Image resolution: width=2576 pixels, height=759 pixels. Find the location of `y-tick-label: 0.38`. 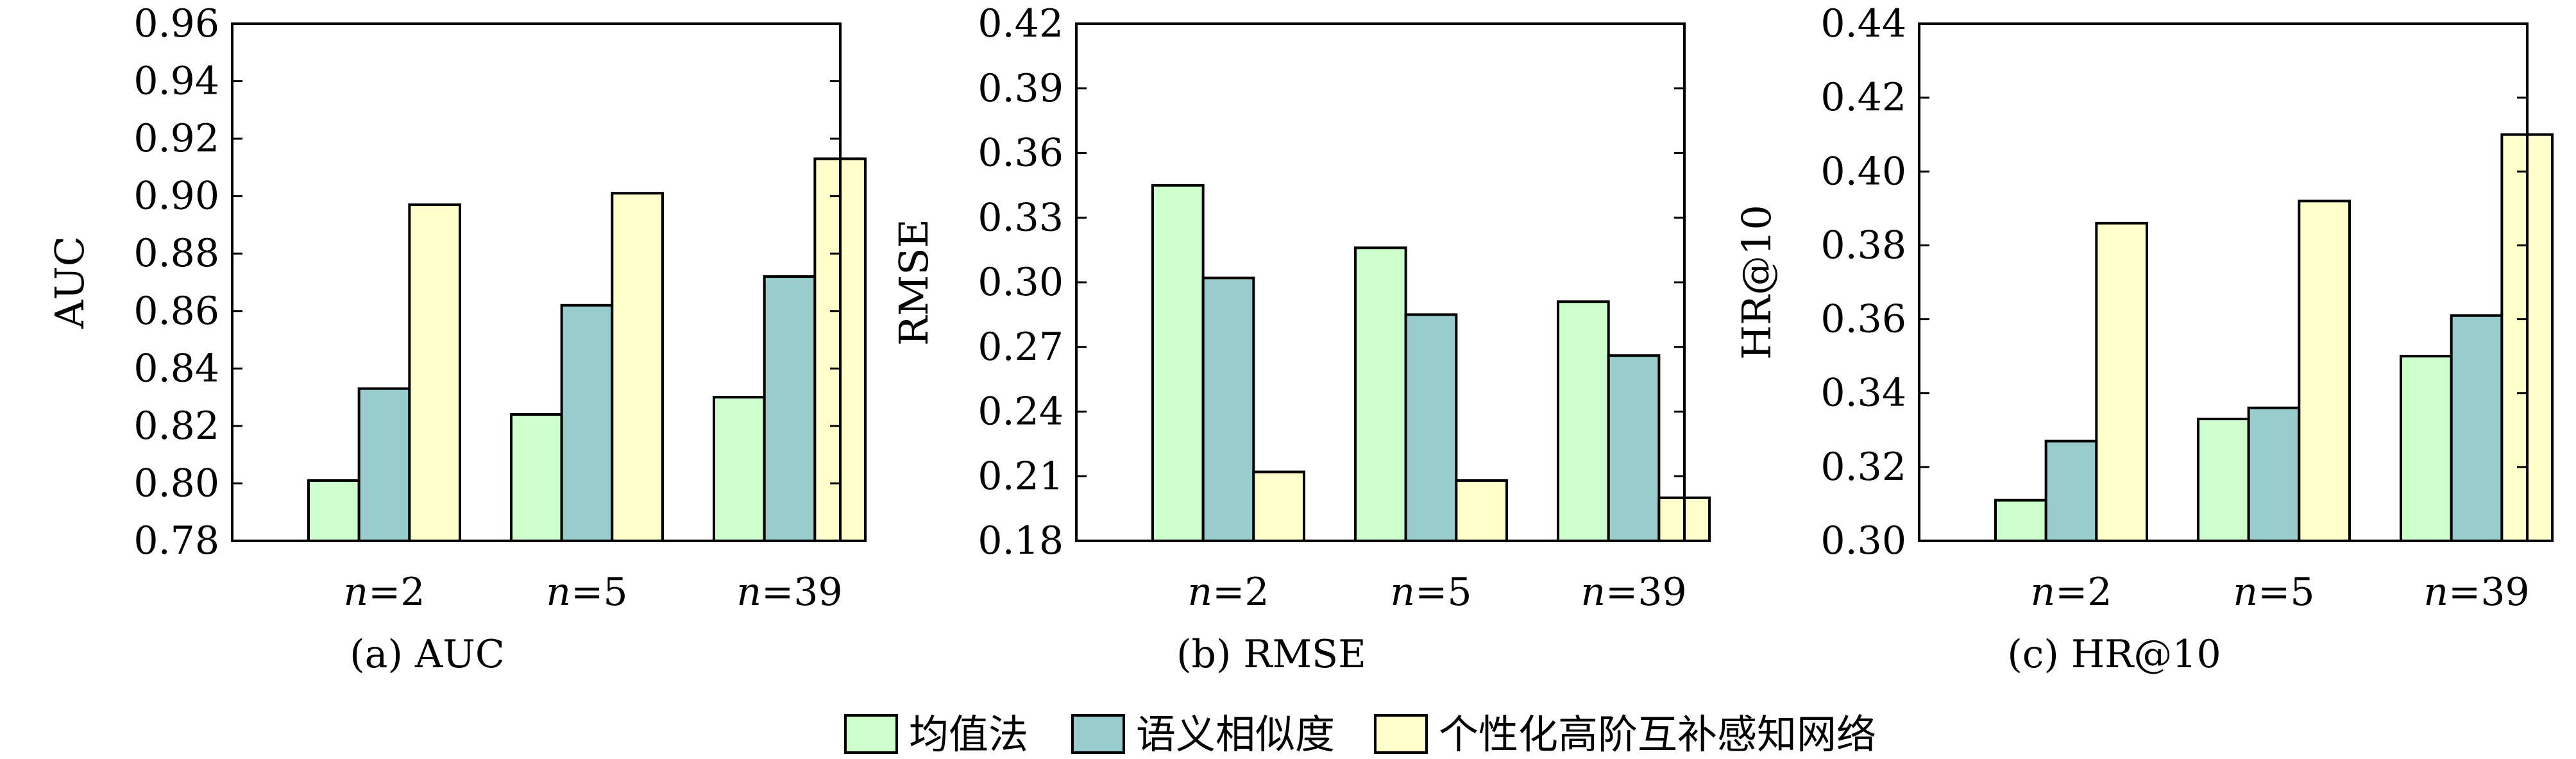

y-tick-label: 0.38 is located at coordinates (1863, 246).